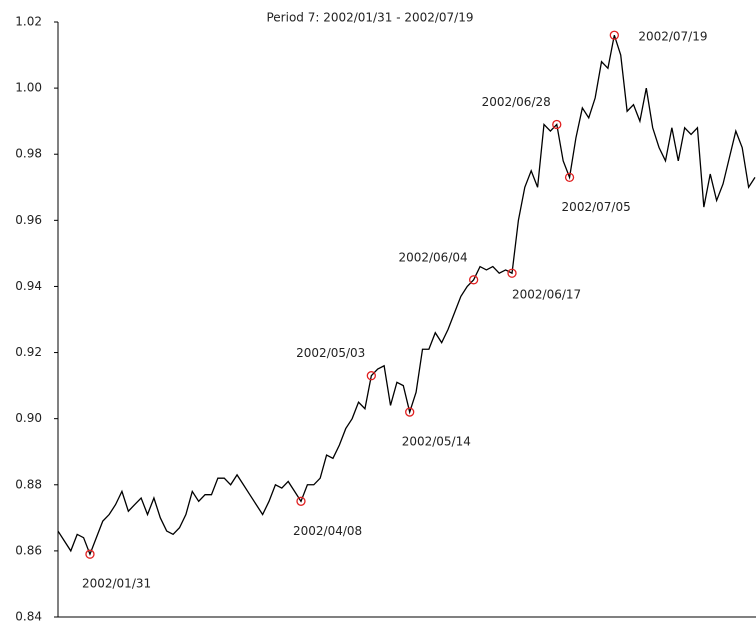 This screenshot has width=756, height=626. What do you see at coordinates (28, 88) in the screenshot?
I see `y-tick-label: 1.00` at bounding box center [28, 88].